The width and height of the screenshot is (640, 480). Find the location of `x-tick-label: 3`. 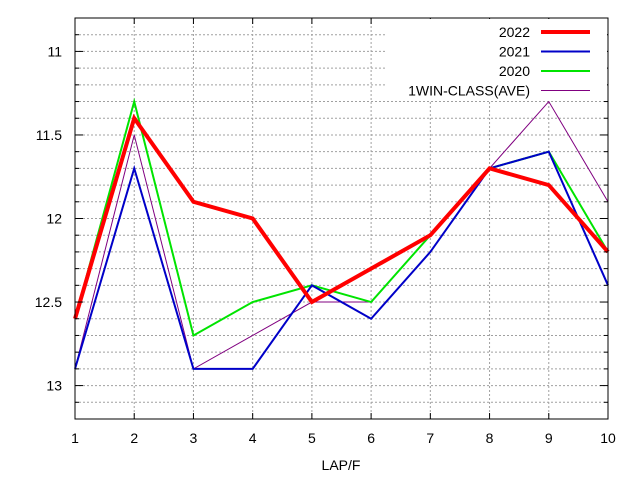

x-tick-label: 3 is located at coordinates (194, 438).